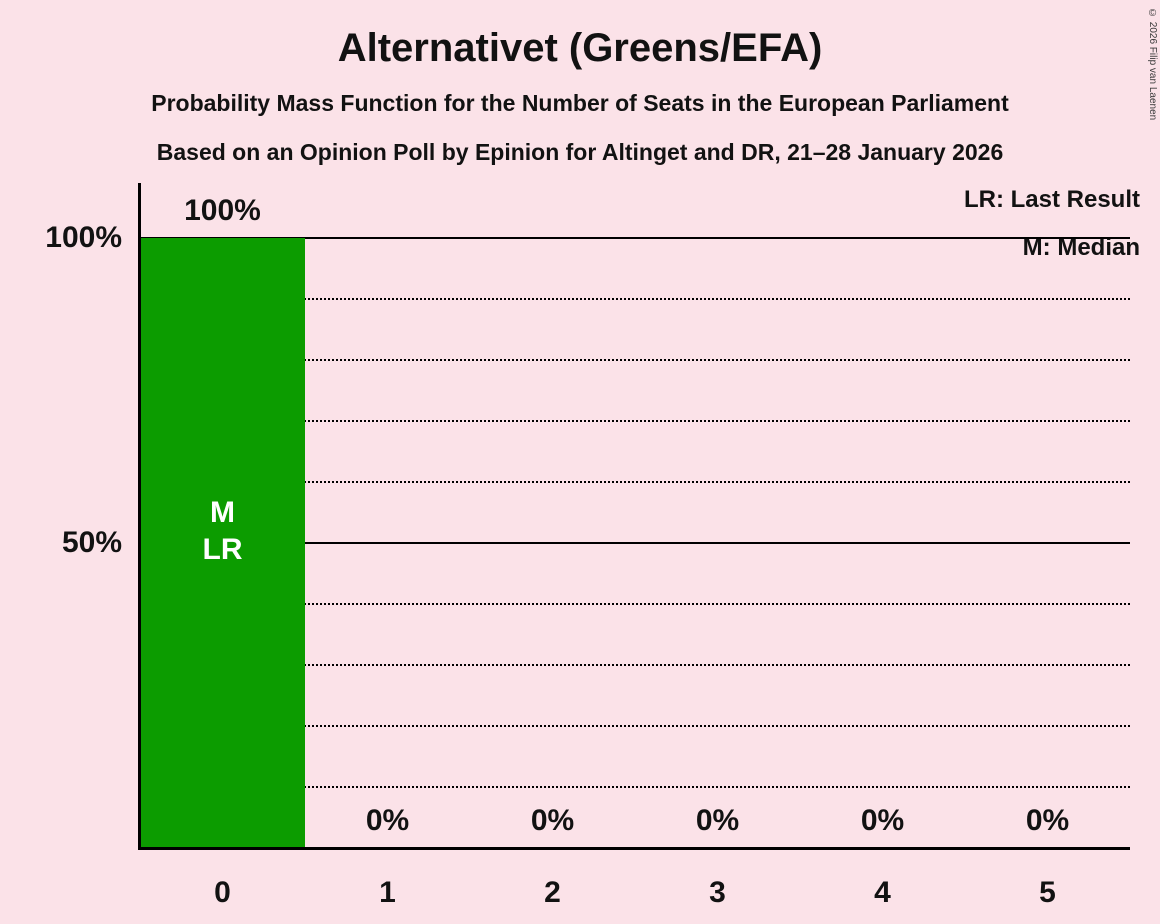 The width and height of the screenshot is (1160, 924). I want to click on x-axis-tick-label-2: 2, so click(552, 892).